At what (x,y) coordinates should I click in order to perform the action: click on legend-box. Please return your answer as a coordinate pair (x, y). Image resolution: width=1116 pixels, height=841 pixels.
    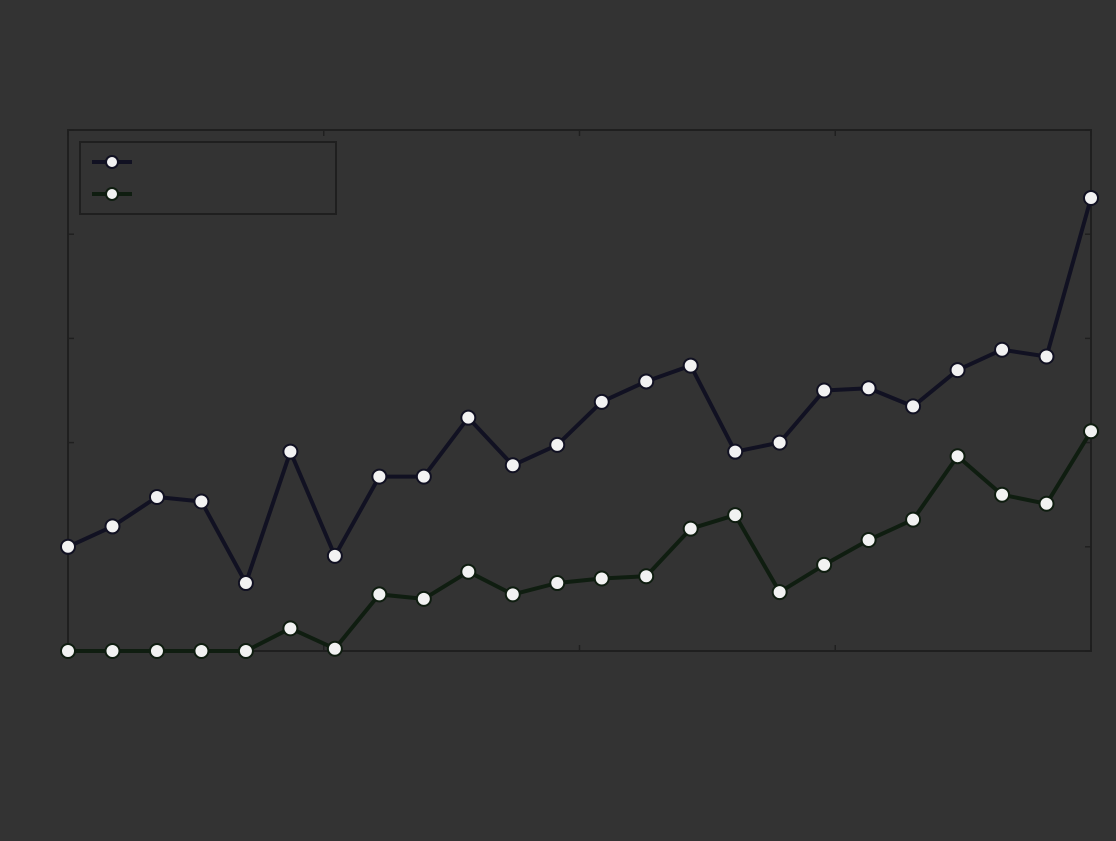
    Looking at the image, I should click on (208, 178).